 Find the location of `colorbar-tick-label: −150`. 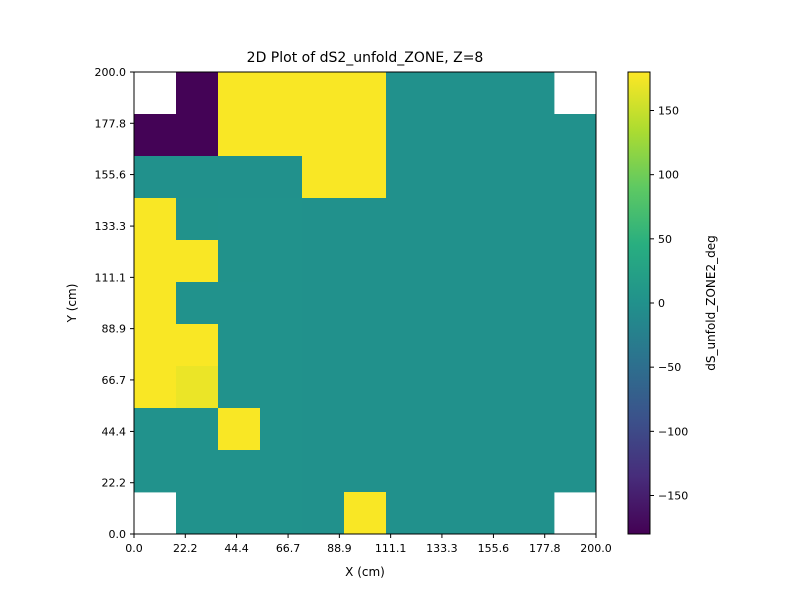

colorbar-tick-label: −150 is located at coordinates (673, 496).